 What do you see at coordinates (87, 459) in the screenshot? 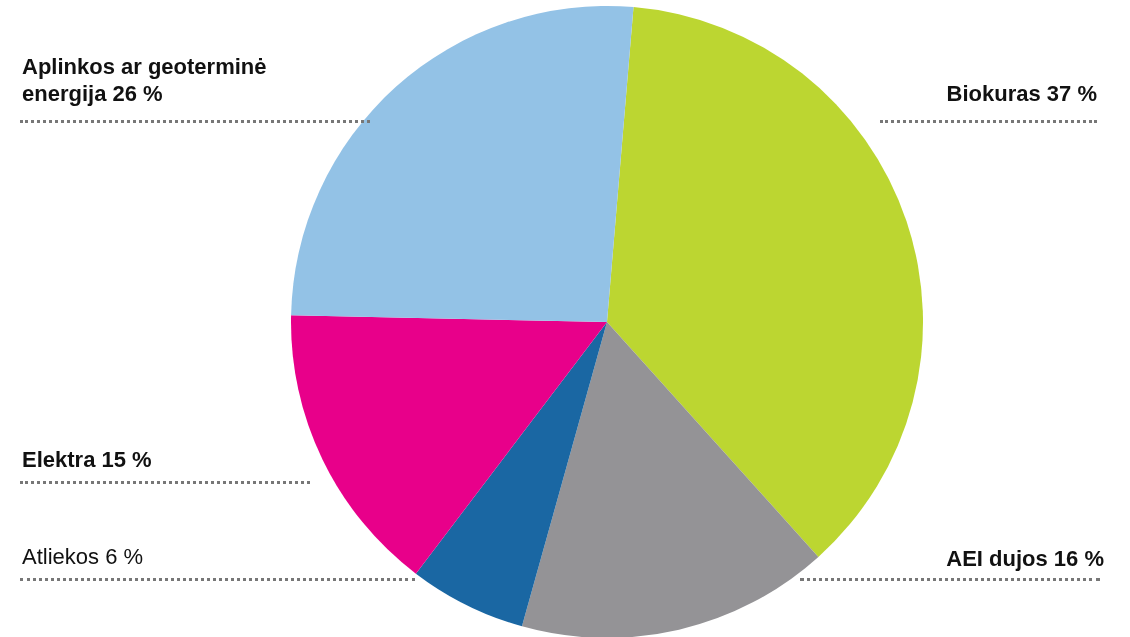
I see `slice-label: Elektra 15 %` at bounding box center [87, 459].